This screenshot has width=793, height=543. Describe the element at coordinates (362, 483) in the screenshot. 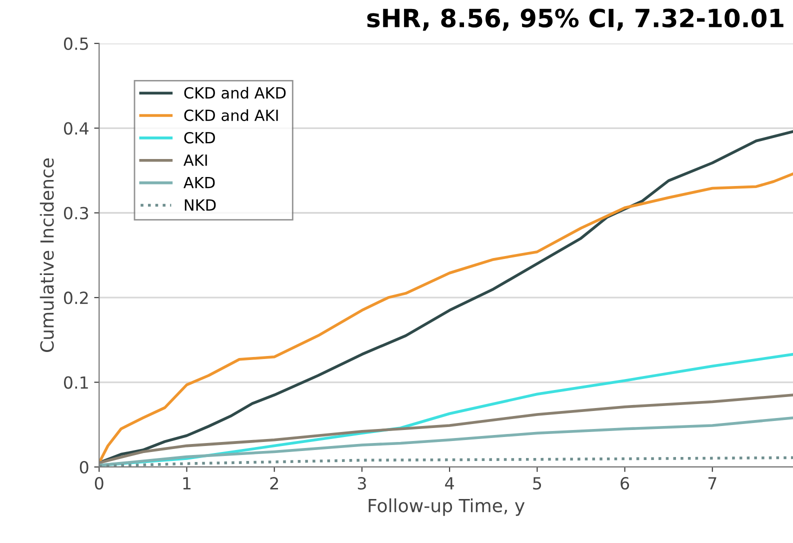

I see `x-tick-label: 3` at that location.